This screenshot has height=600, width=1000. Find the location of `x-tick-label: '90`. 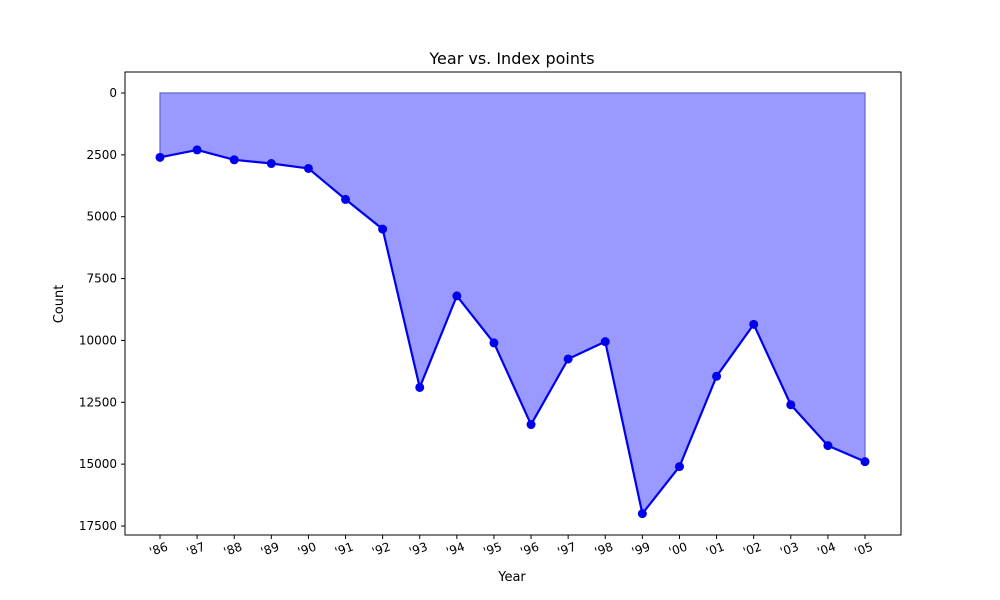

x-tick-label: '90 is located at coordinates (307, 549).